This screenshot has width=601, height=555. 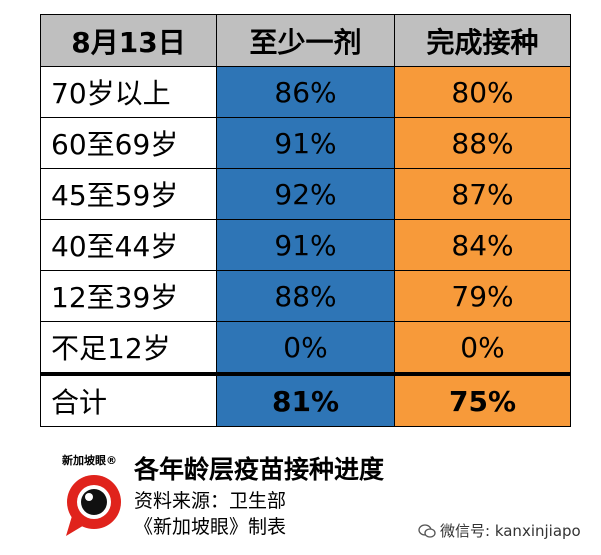 What do you see at coordinates (128, 245) in the screenshot?
I see `age-group: 40至44岁` at bounding box center [128, 245].